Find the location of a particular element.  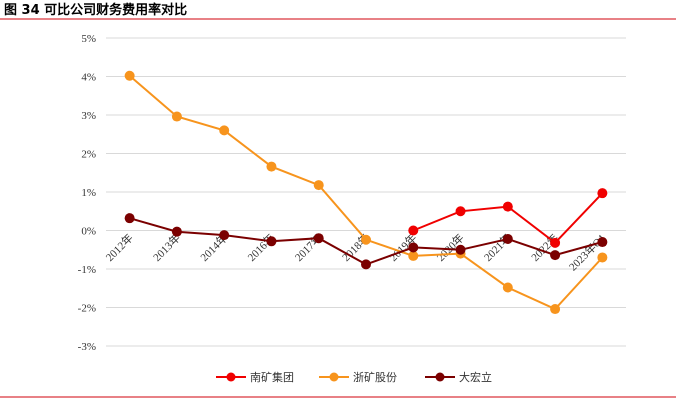

y-tick-label: 1% is located at coordinates (88, 193).